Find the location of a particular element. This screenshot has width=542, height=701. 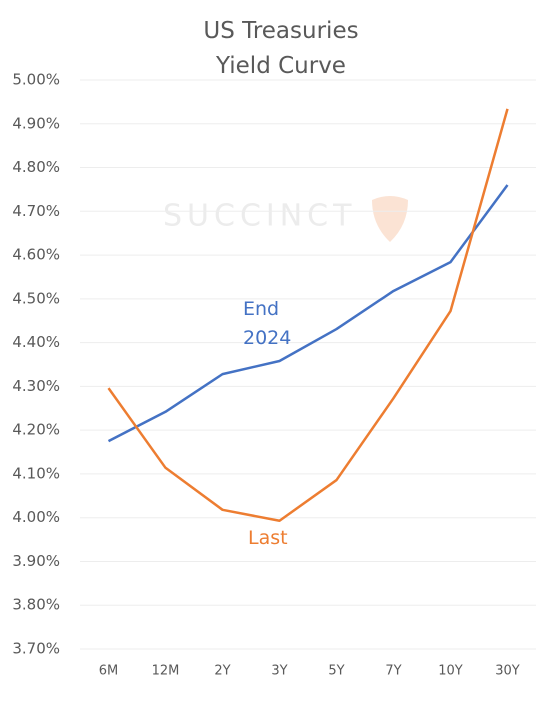

x-tick-label: 7Y is located at coordinates (393, 671).